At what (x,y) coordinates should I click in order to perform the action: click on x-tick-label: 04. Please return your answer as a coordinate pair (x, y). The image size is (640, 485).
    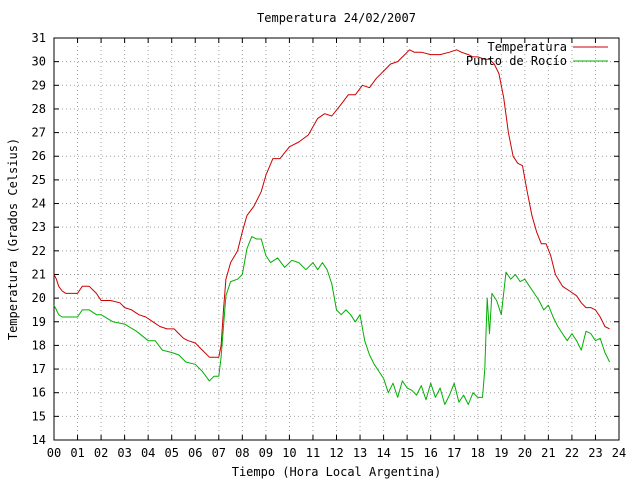
    Looking at the image, I should click on (148, 453).